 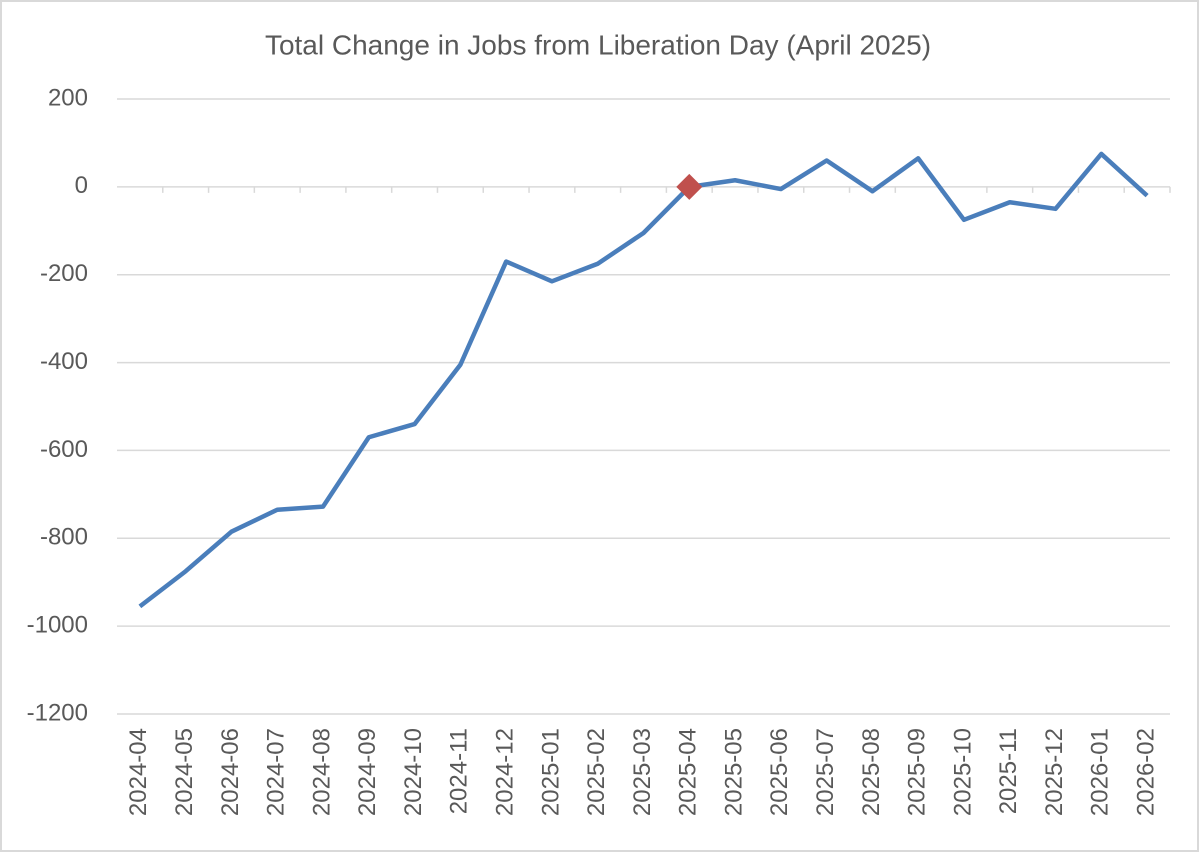 What do you see at coordinates (64, 449) in the screenshot?
I see `y-tick-label: -600` at bounding box center [64, 449].